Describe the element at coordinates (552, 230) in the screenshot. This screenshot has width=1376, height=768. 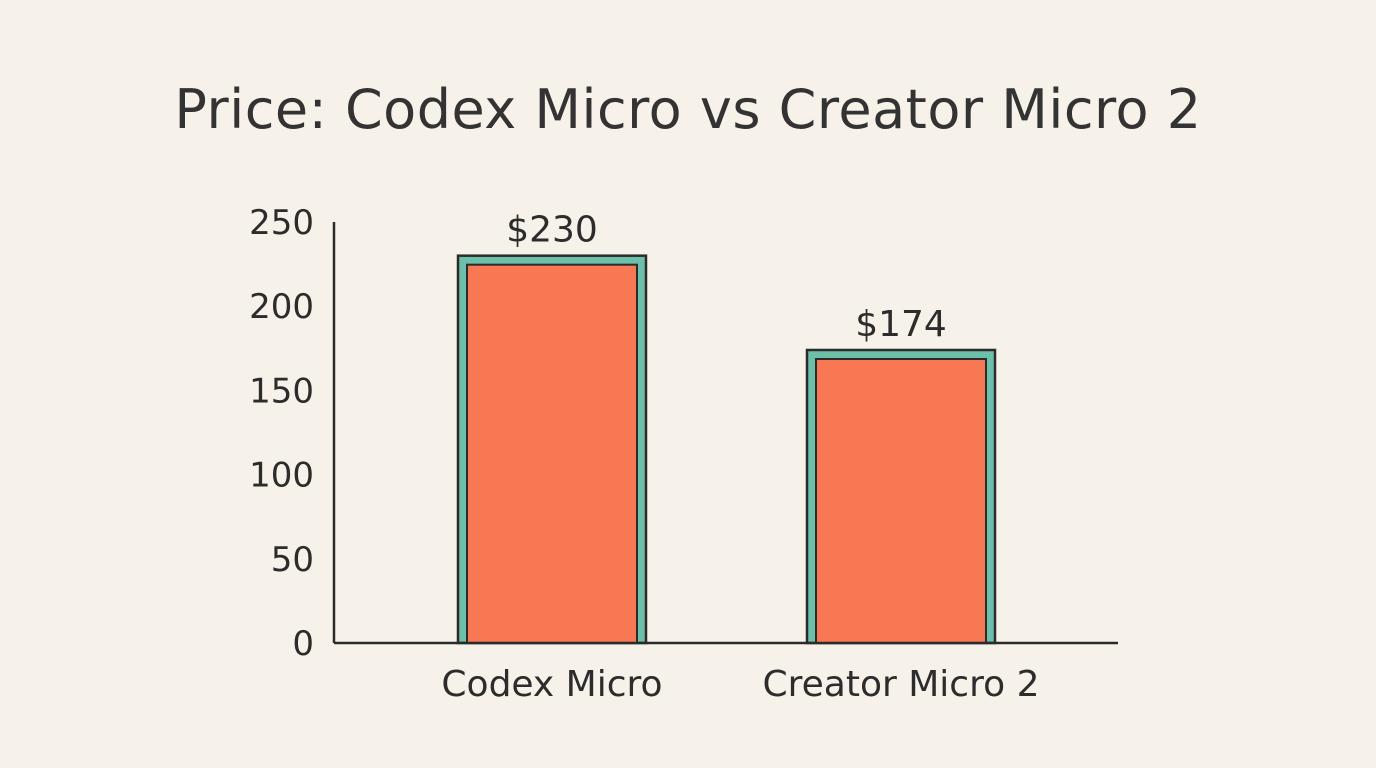
I see `data-label: $230` at that location.